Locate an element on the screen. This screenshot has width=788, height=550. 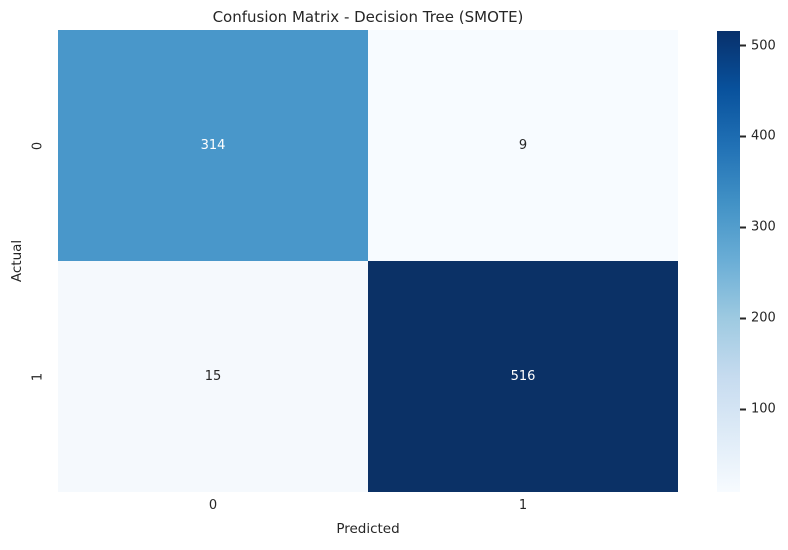
colorbar-tick-300: 300 is located at coordinates (758, 227).